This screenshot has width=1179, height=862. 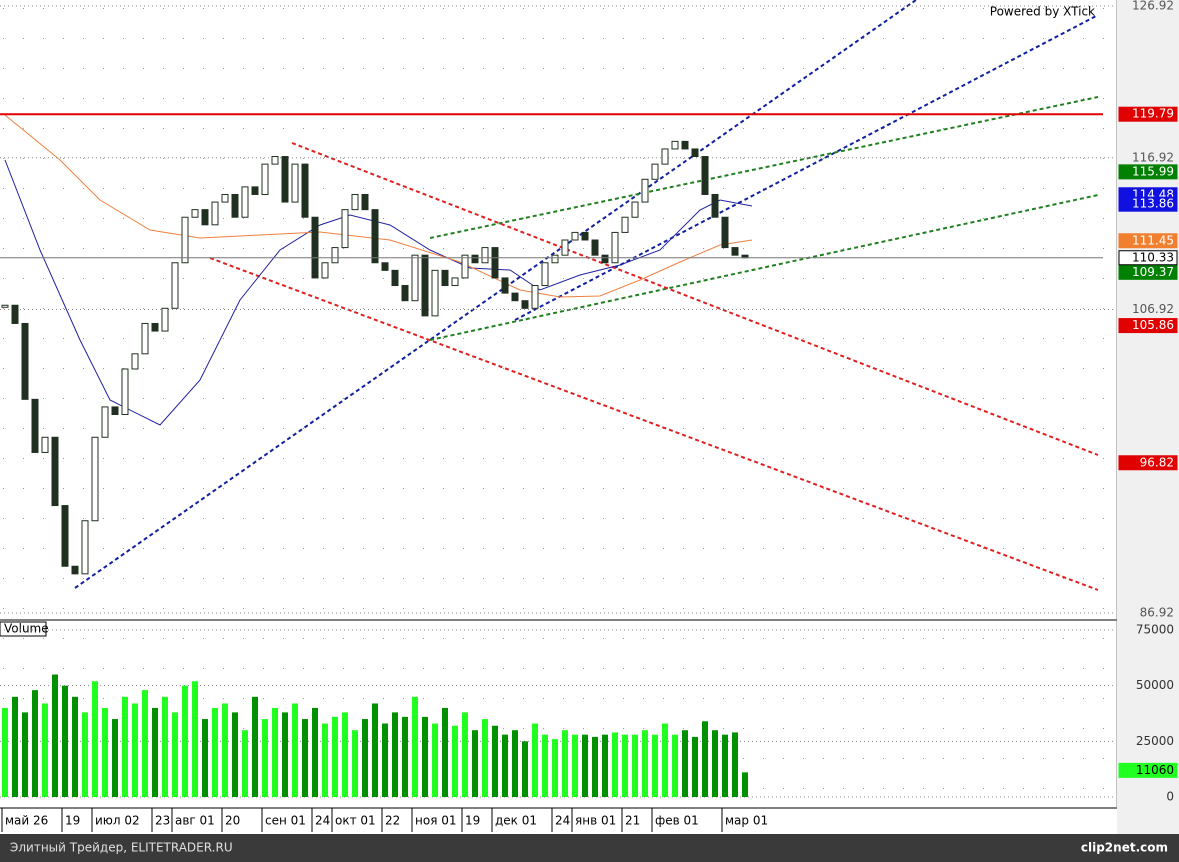 I want to click on y-tick-label: 25000, so click(x=1155, y=741).